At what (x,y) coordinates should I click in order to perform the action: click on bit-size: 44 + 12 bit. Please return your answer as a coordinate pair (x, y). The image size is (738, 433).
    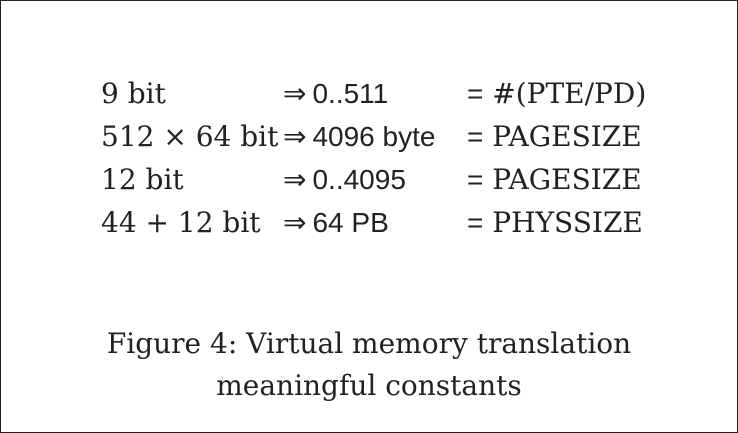
    Looking at the image, I should click on (181, 222).